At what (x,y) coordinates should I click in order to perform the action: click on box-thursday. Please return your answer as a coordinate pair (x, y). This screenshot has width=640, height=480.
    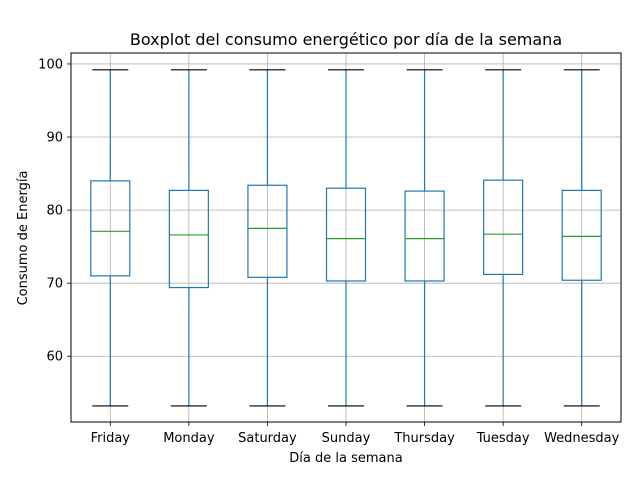
    Looking at the image, I should click on (424, 238).